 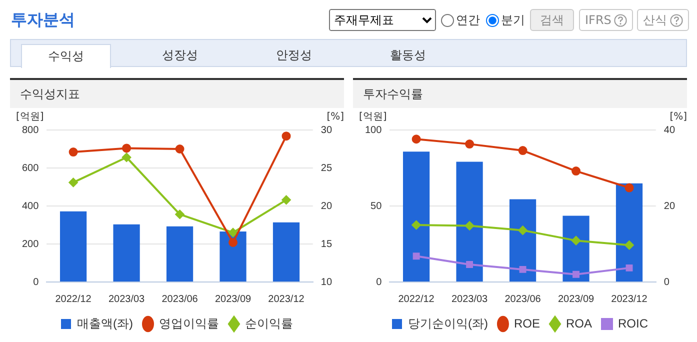 I want to click on y2-tick-label: 0, so click(x=667, y=282).